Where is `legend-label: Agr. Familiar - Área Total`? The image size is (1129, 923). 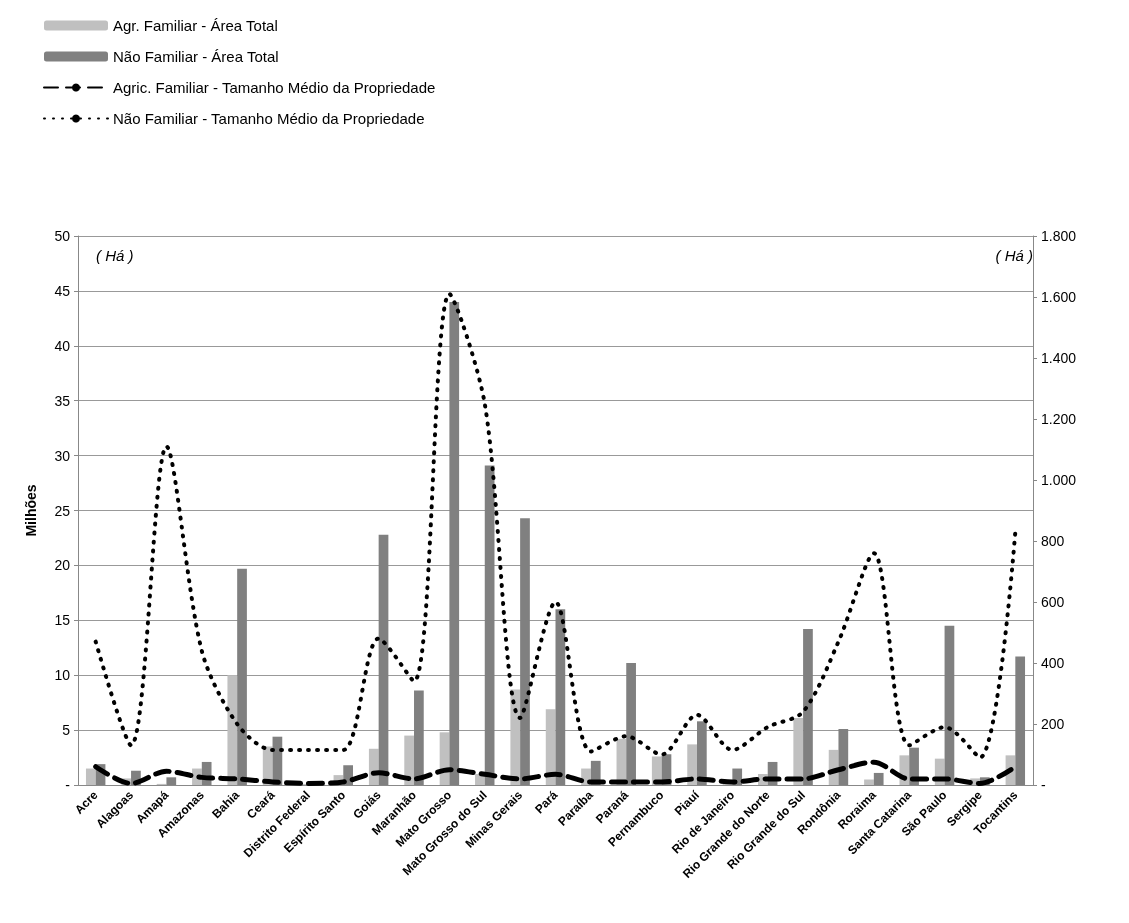
legend-label: Agr. Familiar - Área Total is located at coordinates (195, 25).